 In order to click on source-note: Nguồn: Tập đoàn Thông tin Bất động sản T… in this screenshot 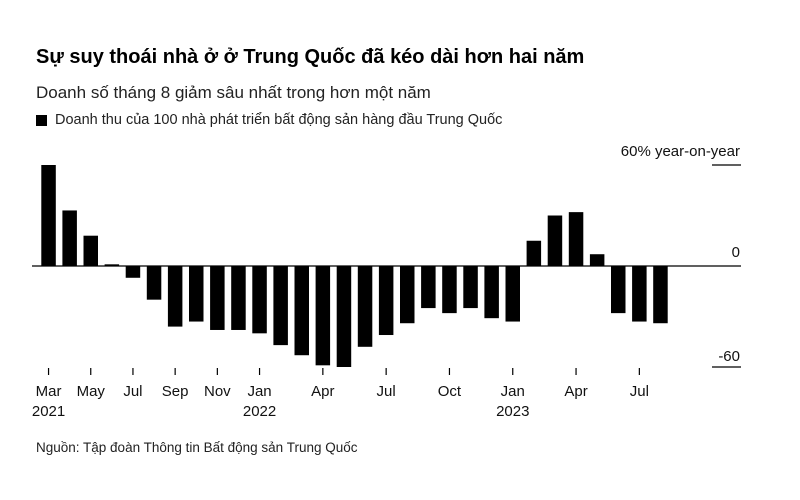, I will do `click(197, 447)`.